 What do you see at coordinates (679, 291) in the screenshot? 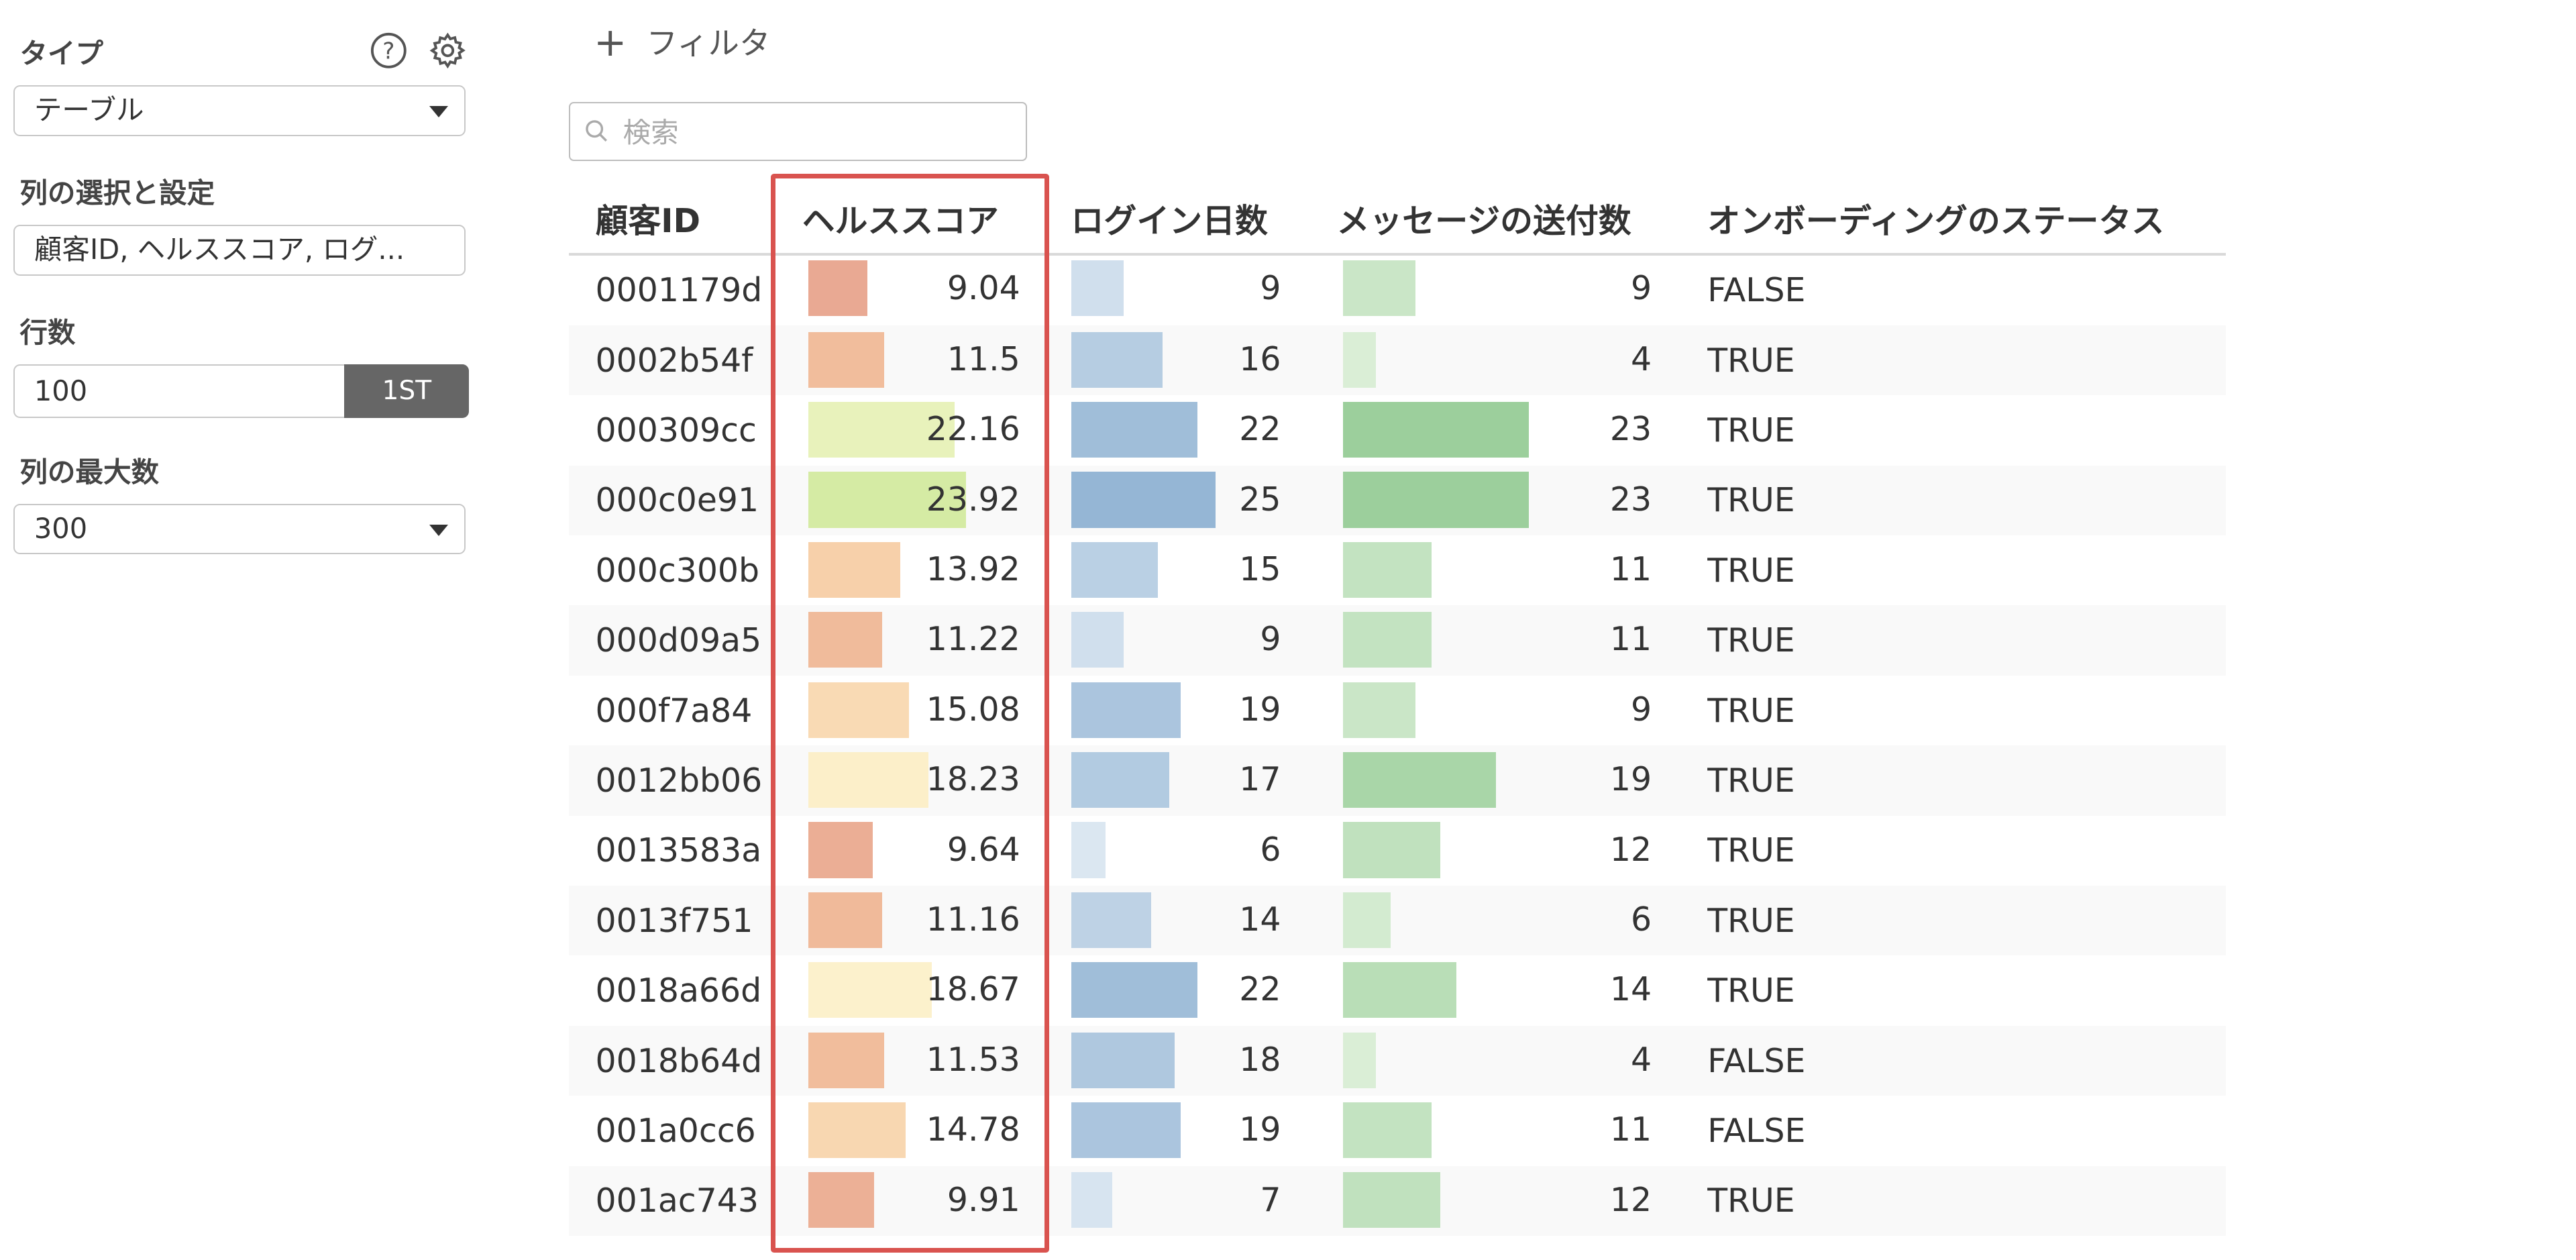
I see `cell-customer-id: 0001179d` at bounding box center [679, 291].